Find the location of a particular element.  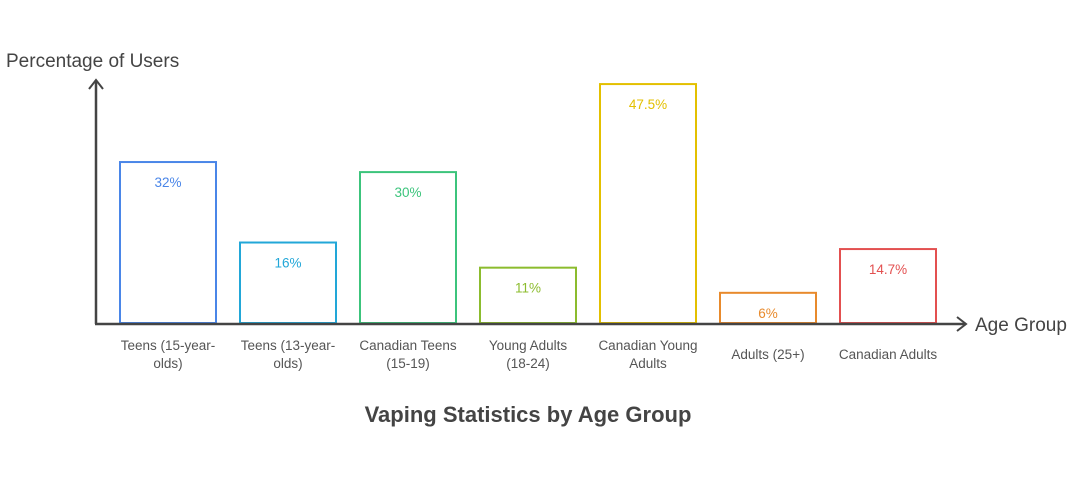

category-label: (18-24) is located at coordinates (528, 363).